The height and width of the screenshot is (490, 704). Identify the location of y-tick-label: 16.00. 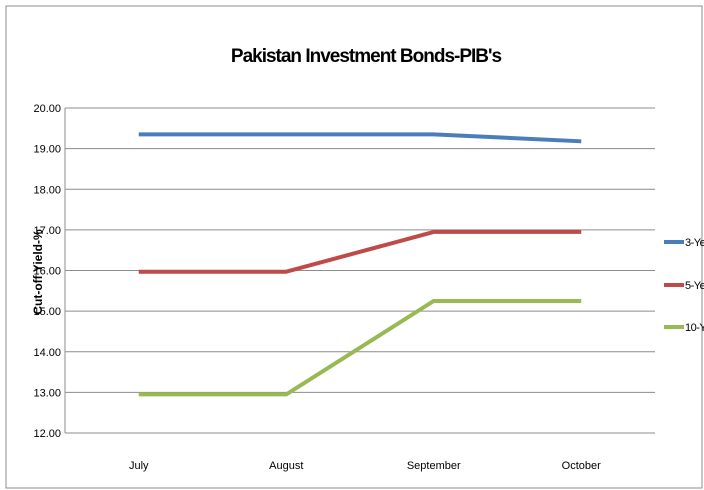
(47, 272).